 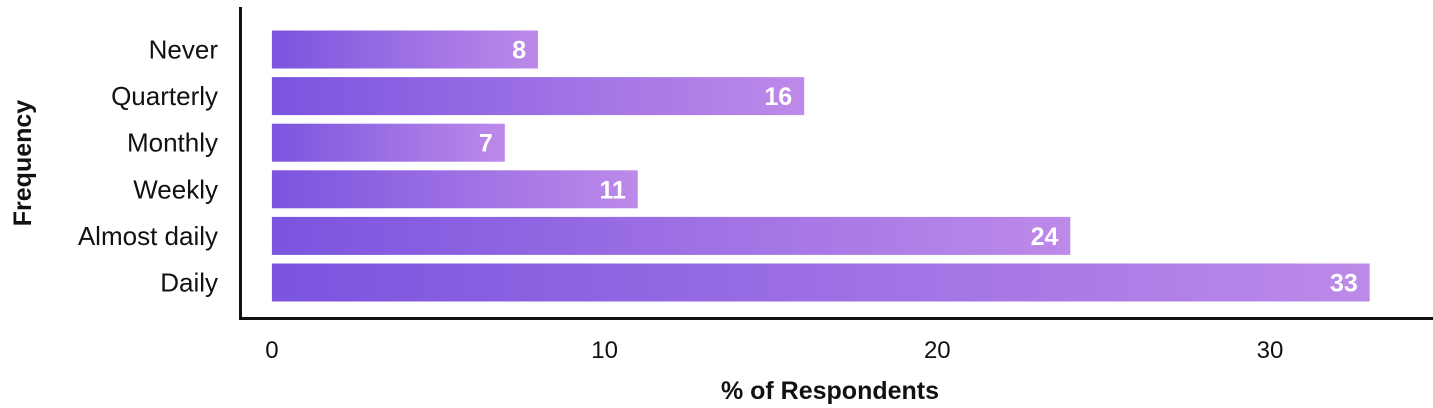 I want to click on bar-value-label-daily: 33, so click(x=1344, y=284).